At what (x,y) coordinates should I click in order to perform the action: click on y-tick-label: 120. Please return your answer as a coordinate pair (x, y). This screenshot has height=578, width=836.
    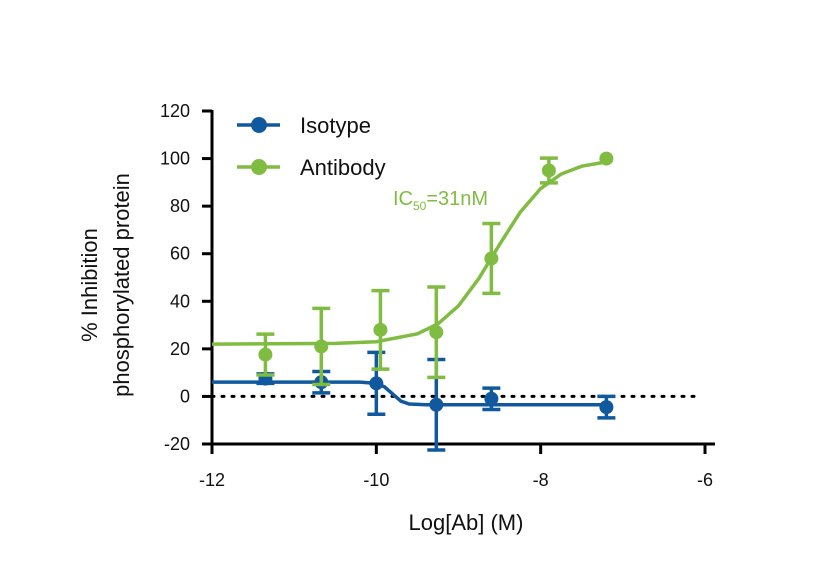
    Looking at the image, I should click on (175, 111).